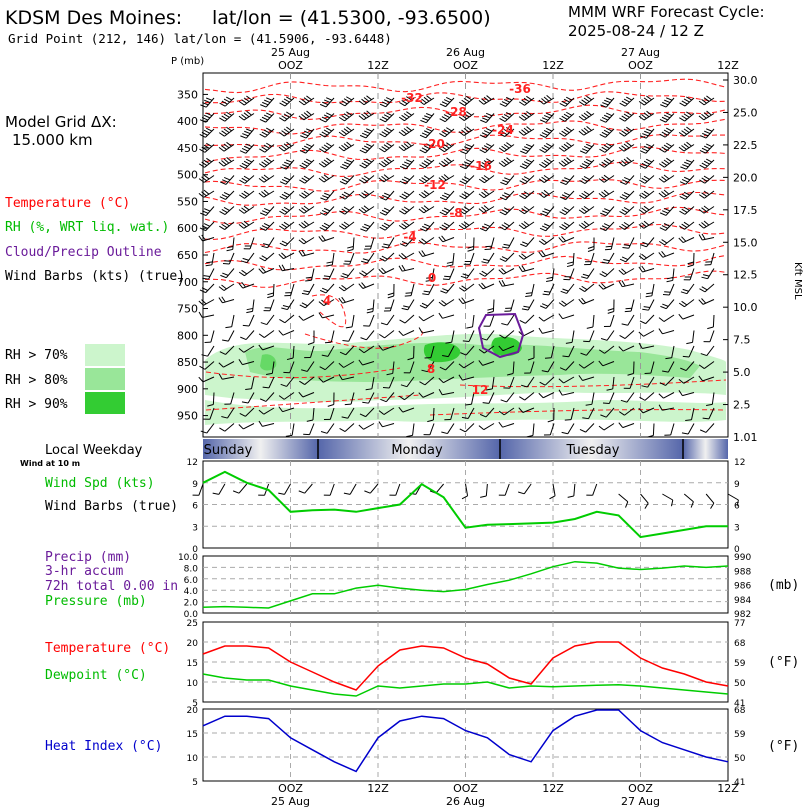 Image resolution: width=810 pixels, height=811 pixels. What do you see at coordinates (455, 213) in the screenshot?
I see `temperature-contour-label: -8` at bounding box center [455, 213].